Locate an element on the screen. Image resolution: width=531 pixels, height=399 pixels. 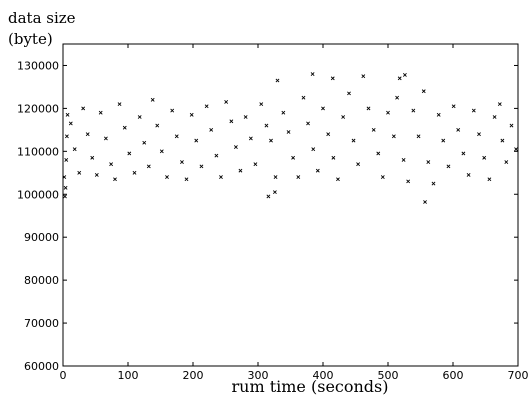
x-tick-label: 500 is located at coordinates (388, 375).